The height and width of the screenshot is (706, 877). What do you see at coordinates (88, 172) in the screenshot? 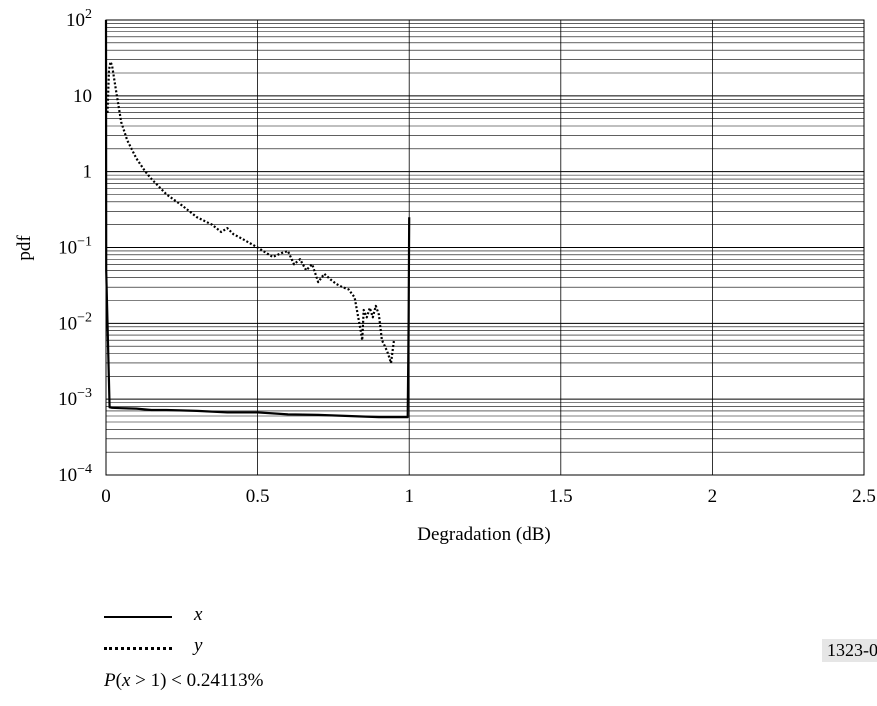
I see `y-tick-label: 1` at bounding box center [88, 172].